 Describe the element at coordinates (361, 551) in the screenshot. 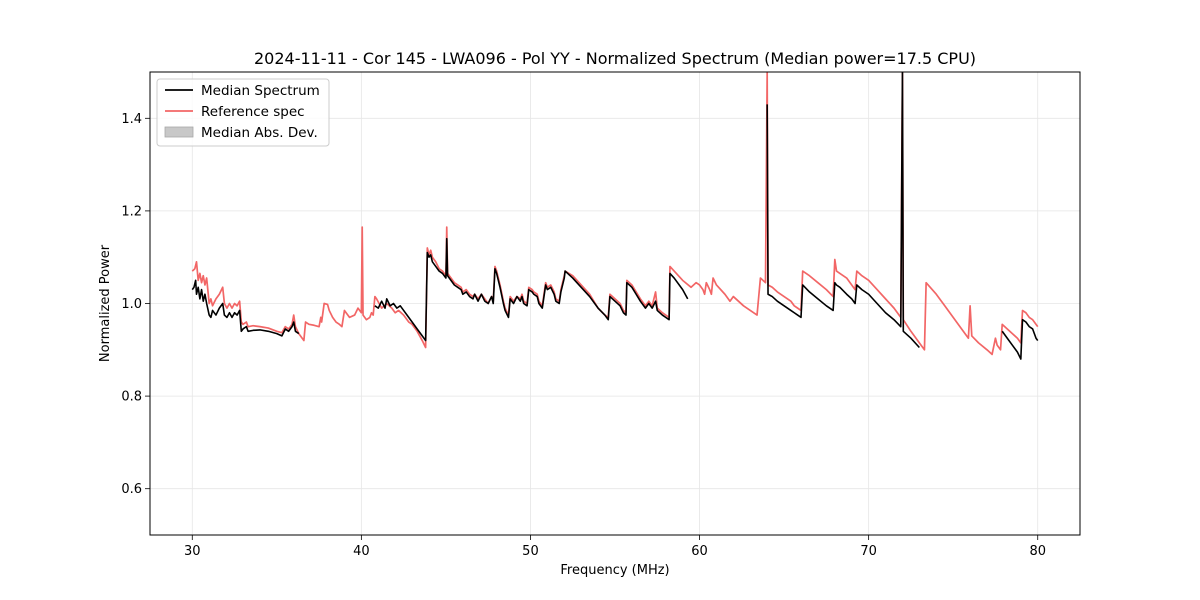

I see `x-tick-label: 40` at that location.